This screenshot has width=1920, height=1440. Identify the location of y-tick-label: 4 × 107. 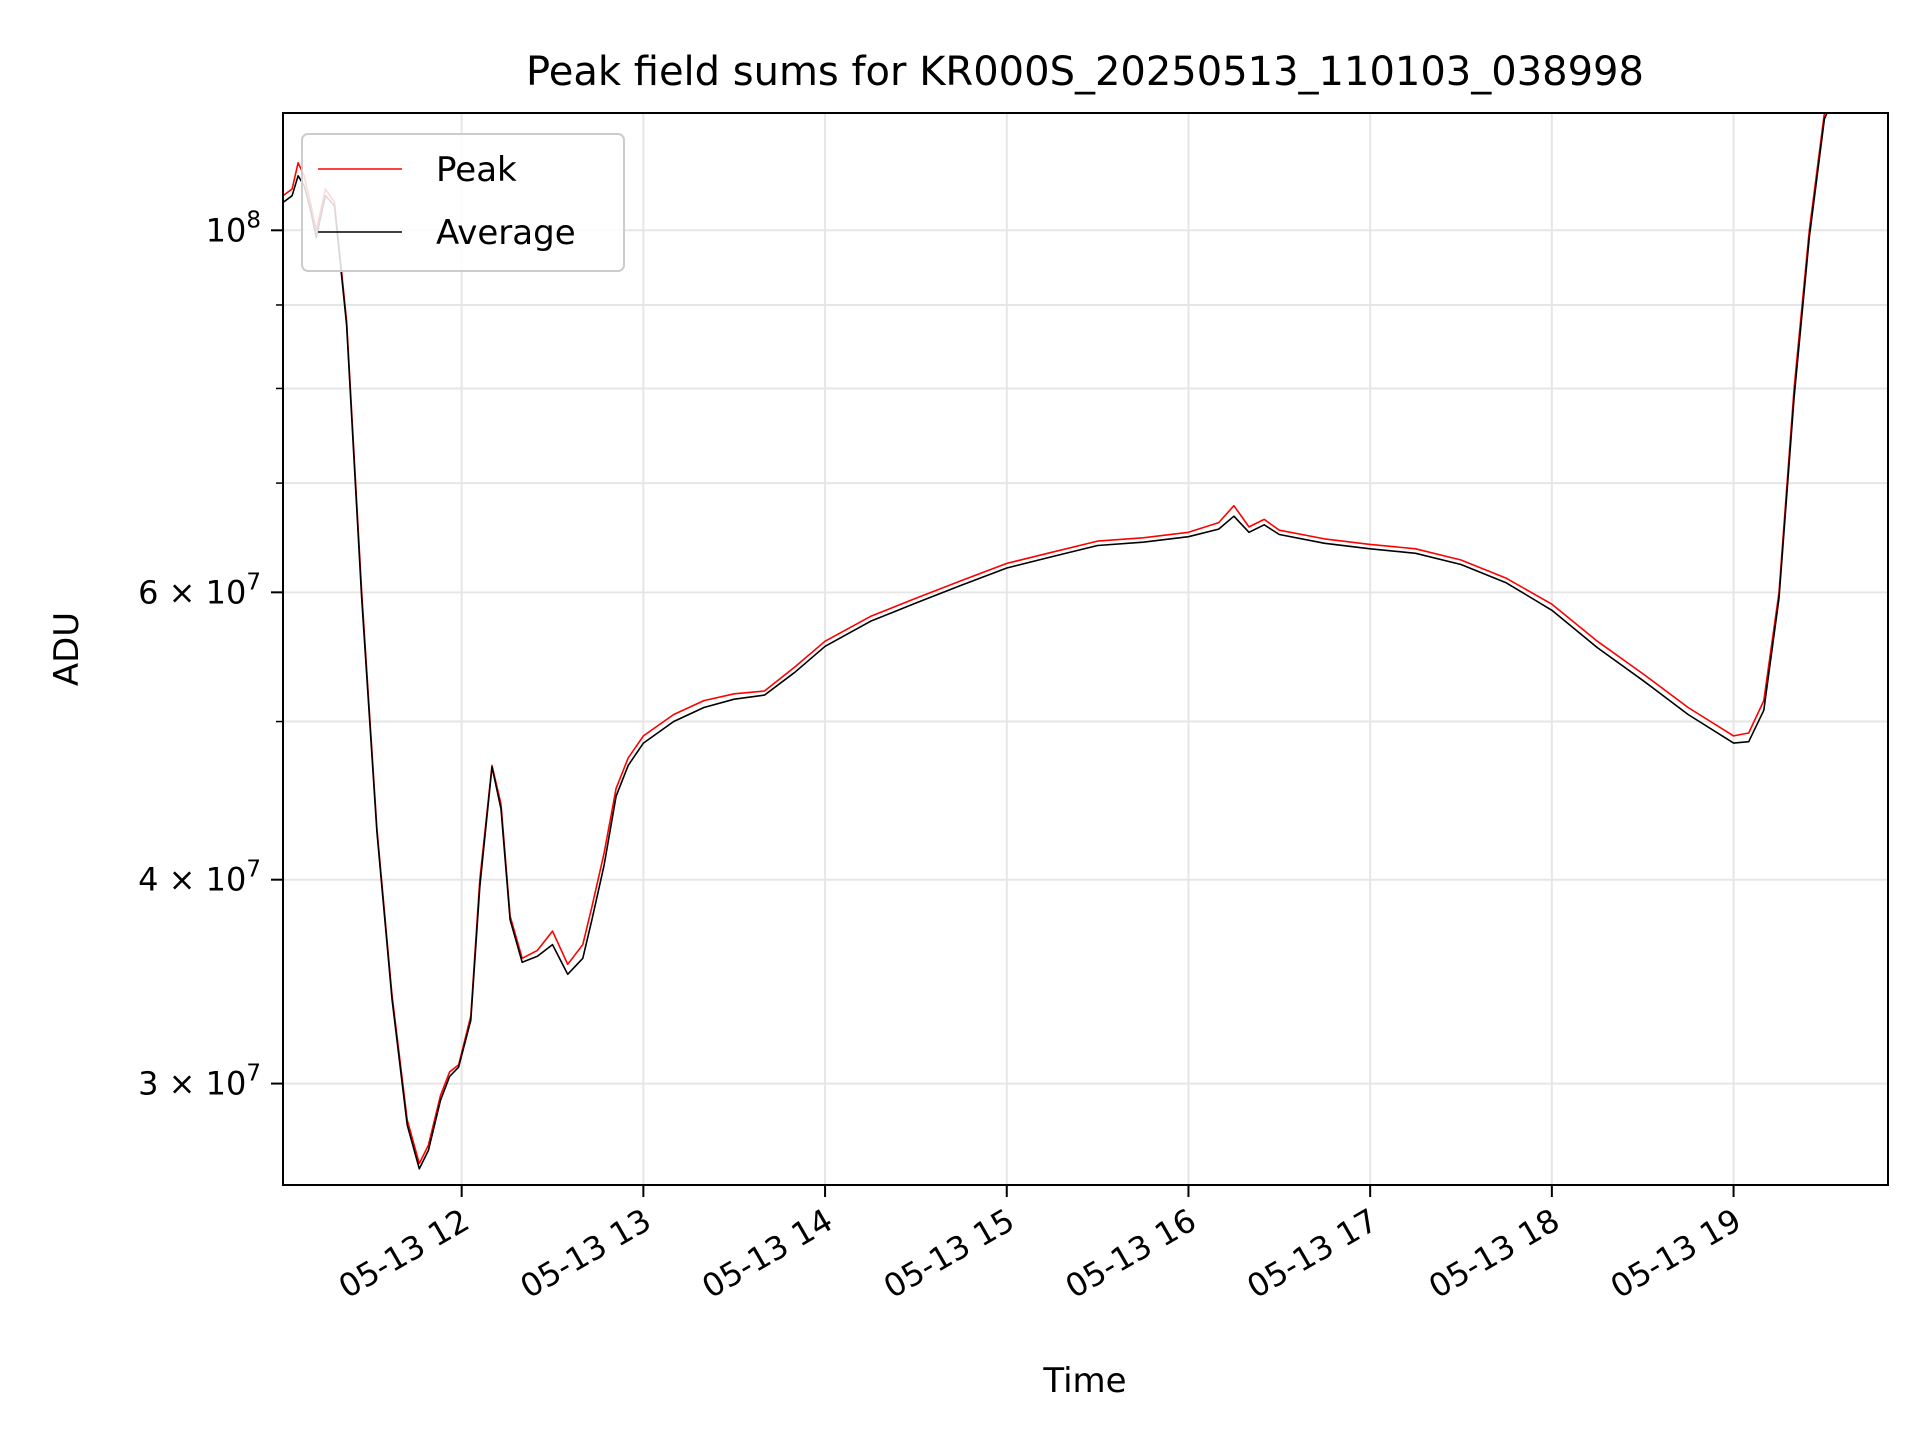
(199, 878).